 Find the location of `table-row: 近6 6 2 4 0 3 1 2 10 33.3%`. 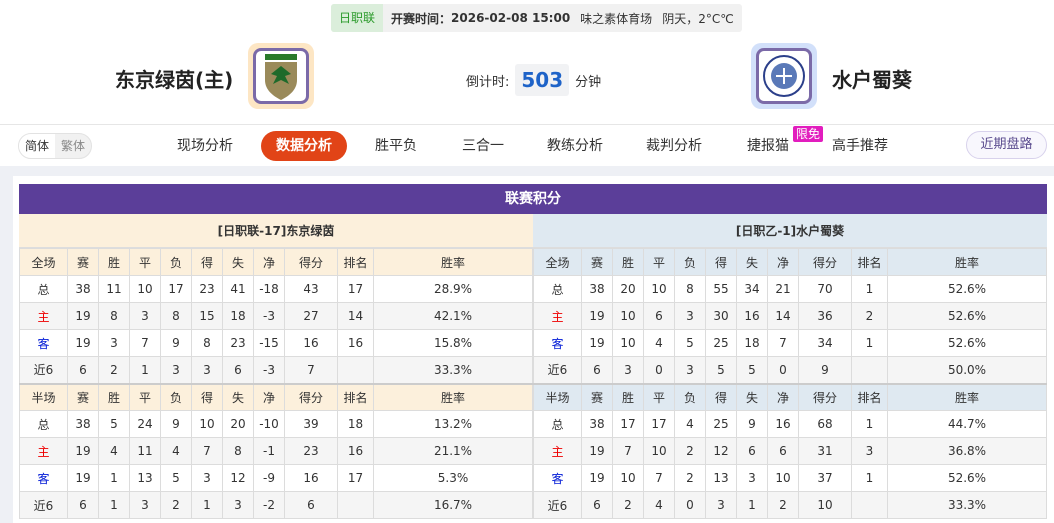

table-row: 近6 6 2 4 0 3 1 2 10 33.3% is located at coordinates (790, 505).